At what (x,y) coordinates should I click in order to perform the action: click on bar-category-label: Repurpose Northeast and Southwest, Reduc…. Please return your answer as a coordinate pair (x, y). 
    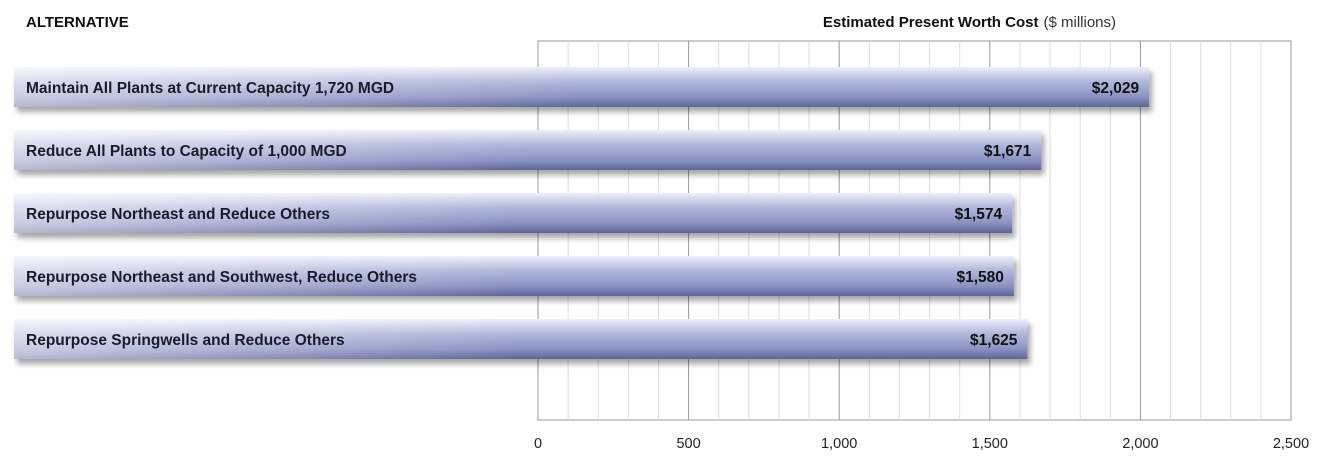
    Looking at the image, I should click on (221, 277).